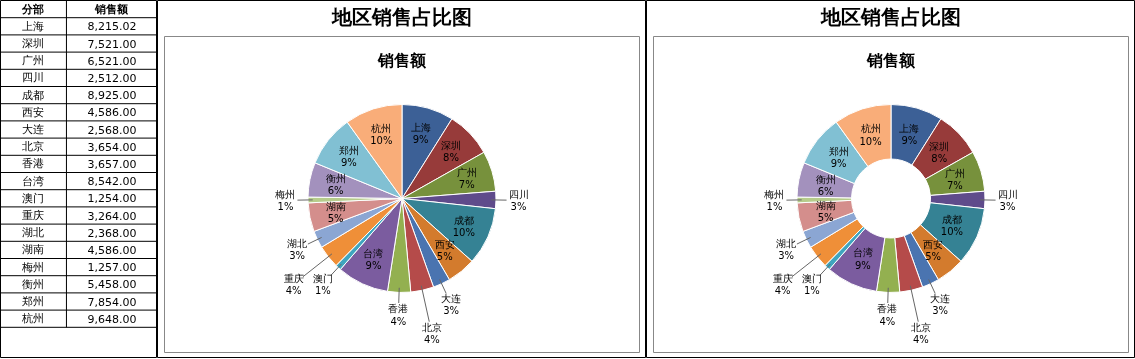 This screenshot has height=359, width=1135. I want to click on text: 2,568.00, so click(112, 130).